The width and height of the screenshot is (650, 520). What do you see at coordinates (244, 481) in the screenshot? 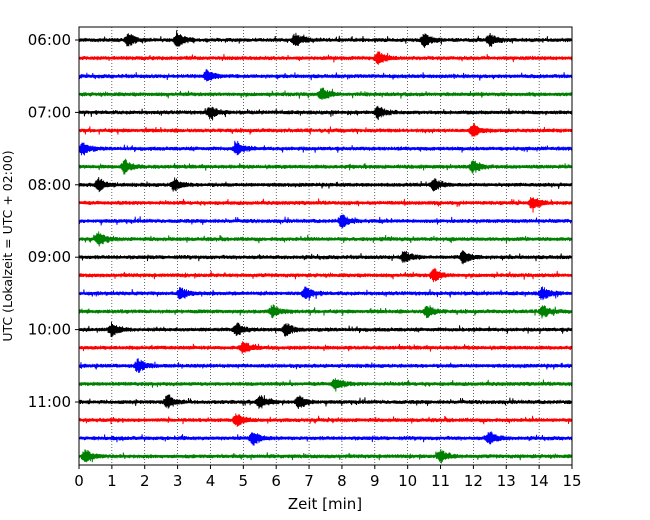
I see `x-tick-label-5: 5` at bounding box center [244, 481].